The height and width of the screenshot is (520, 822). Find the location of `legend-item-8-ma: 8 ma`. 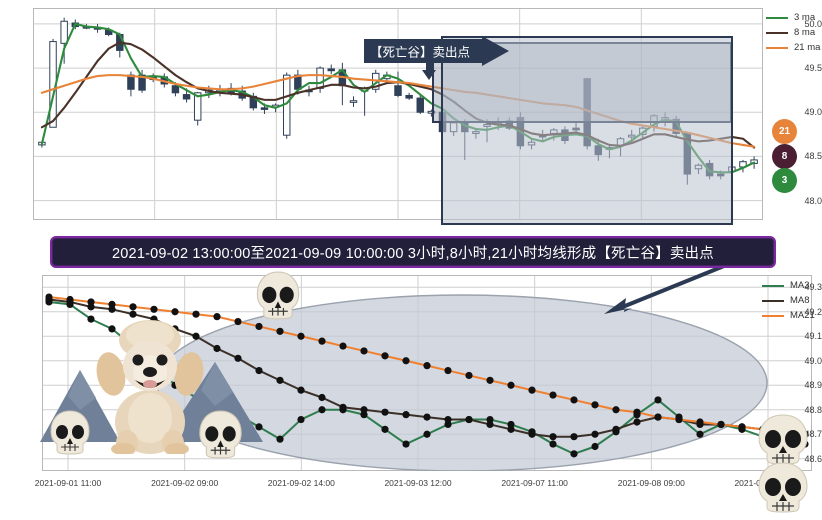

legend-item-8-ma: 8 ma is located at coordinates (793, 32).